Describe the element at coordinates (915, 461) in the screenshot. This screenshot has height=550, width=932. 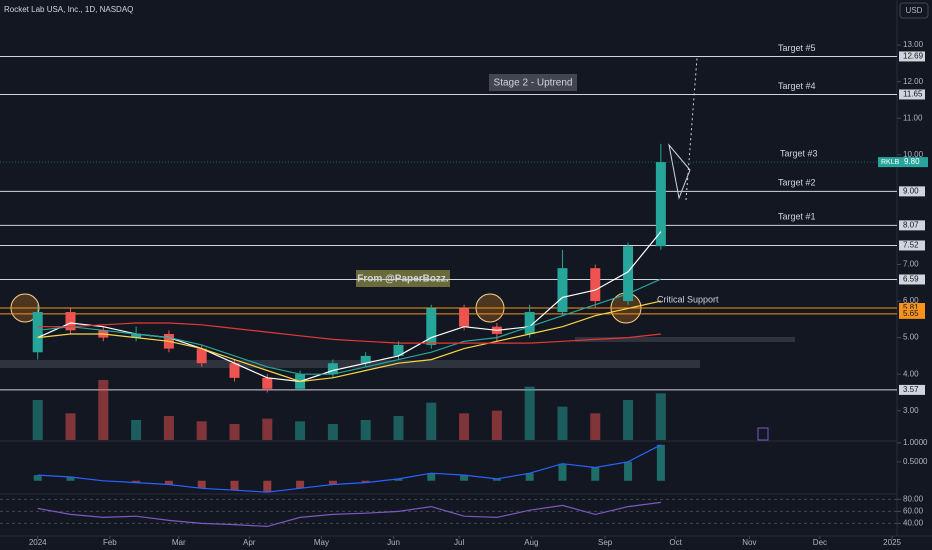
I see `y-tick-label: 0.5000` at that location.